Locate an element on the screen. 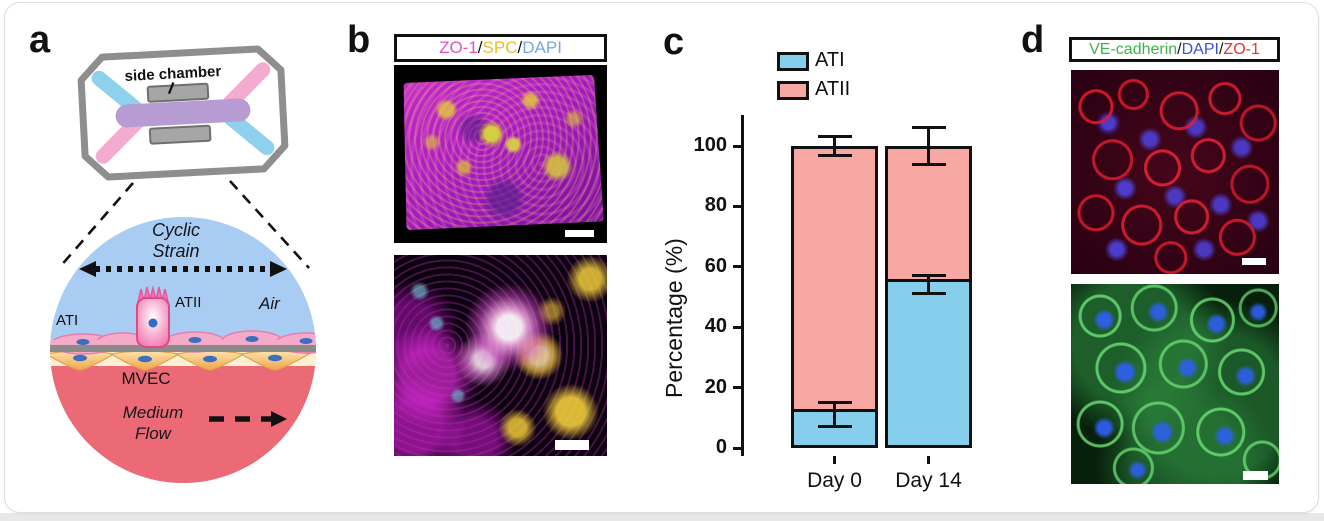 The height and width of the screenshot is (521, 1324). stain-label-part: SPC is located at coordinates (500, 47).